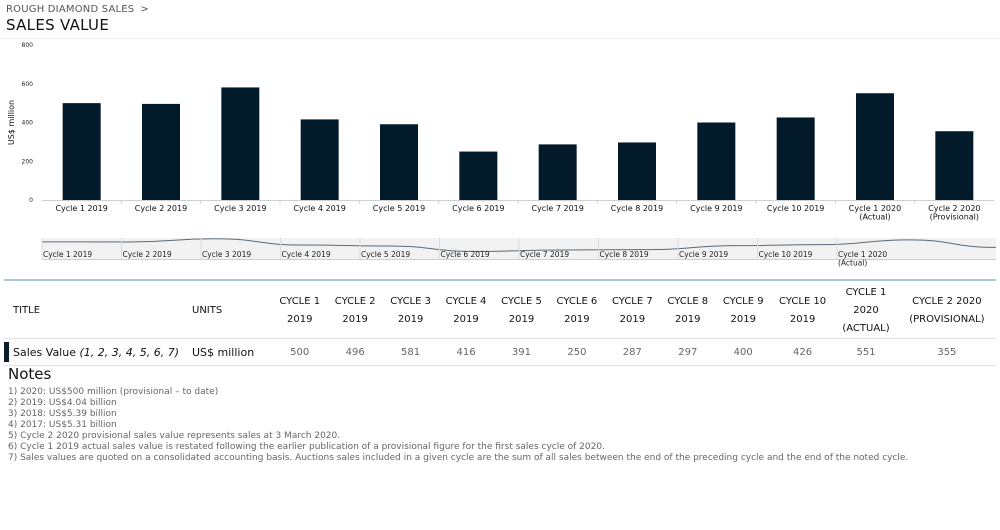 Image resolution: width=1000 pixels, height=530 pixels. I want to click on navigator-tick-label: Cycle 1 2019, so click(67, 254).